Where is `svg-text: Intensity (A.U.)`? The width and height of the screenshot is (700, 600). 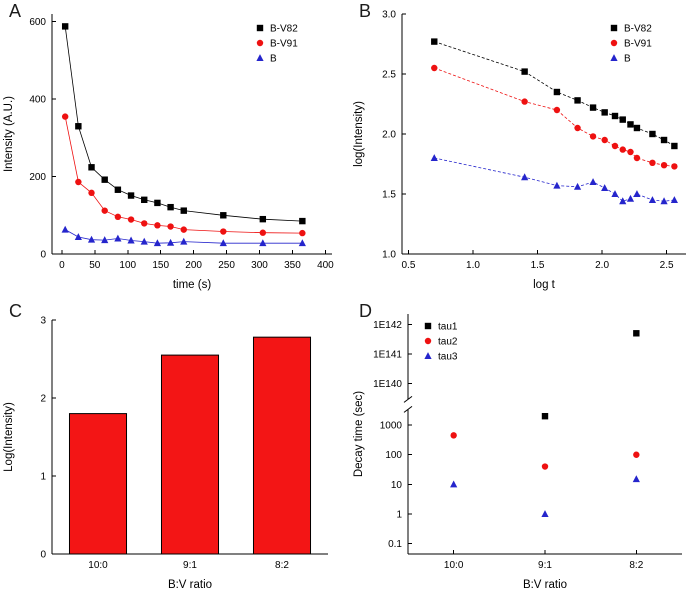 svg-text: Intensity (A.U.) is located at coordinates (9, 134).